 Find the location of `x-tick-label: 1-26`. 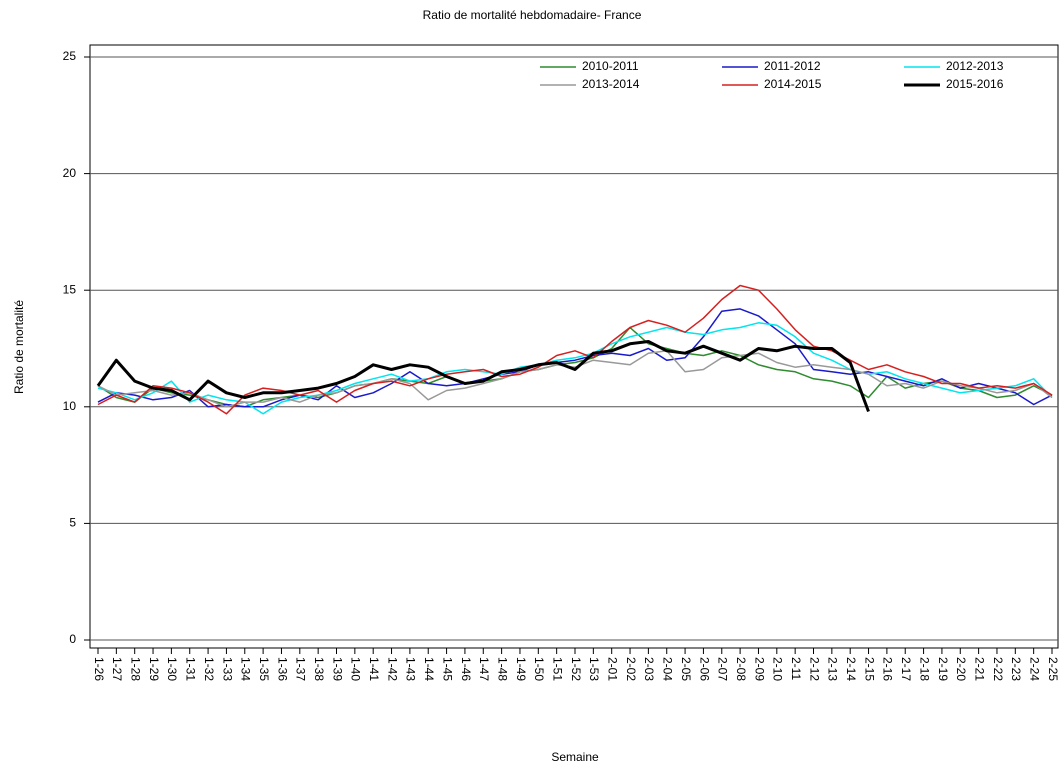

x-tick-label: 1-26 is located at coordinates (99, 669).